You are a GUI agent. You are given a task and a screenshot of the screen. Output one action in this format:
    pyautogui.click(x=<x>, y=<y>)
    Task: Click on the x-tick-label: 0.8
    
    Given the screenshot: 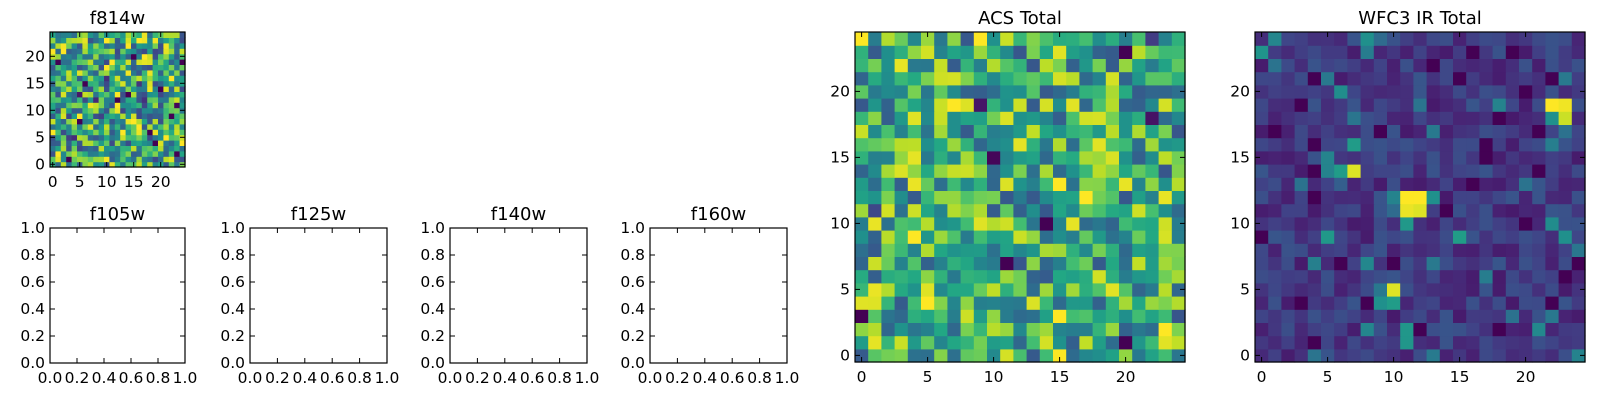 What is the action you would take?
    pyautogui.click(x=759, y=378)
    